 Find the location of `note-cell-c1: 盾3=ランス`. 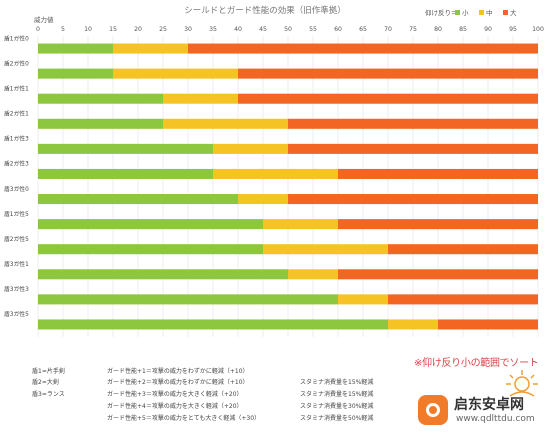

note-cell-c1: 盾3=ランス is located at coordinates (48, 394).